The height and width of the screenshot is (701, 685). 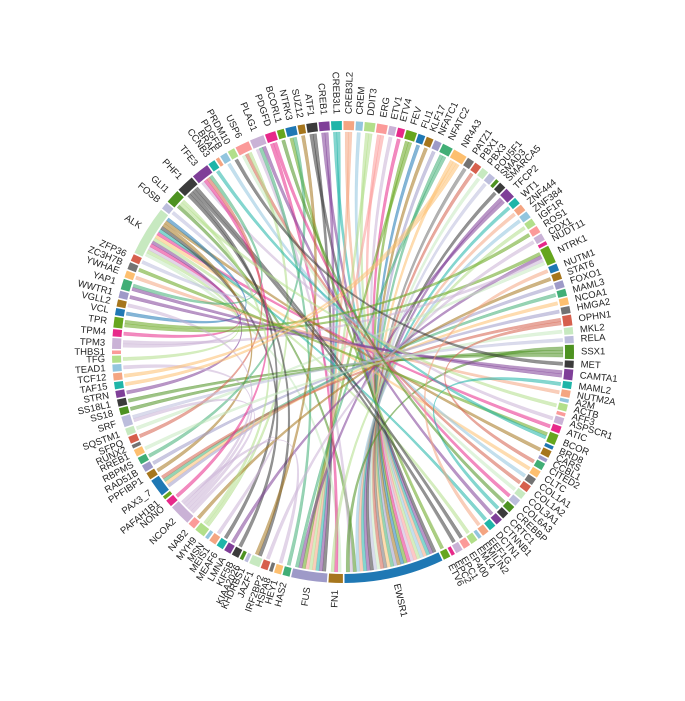 I want to click on node-label: MET, so click(x=590, y=365).